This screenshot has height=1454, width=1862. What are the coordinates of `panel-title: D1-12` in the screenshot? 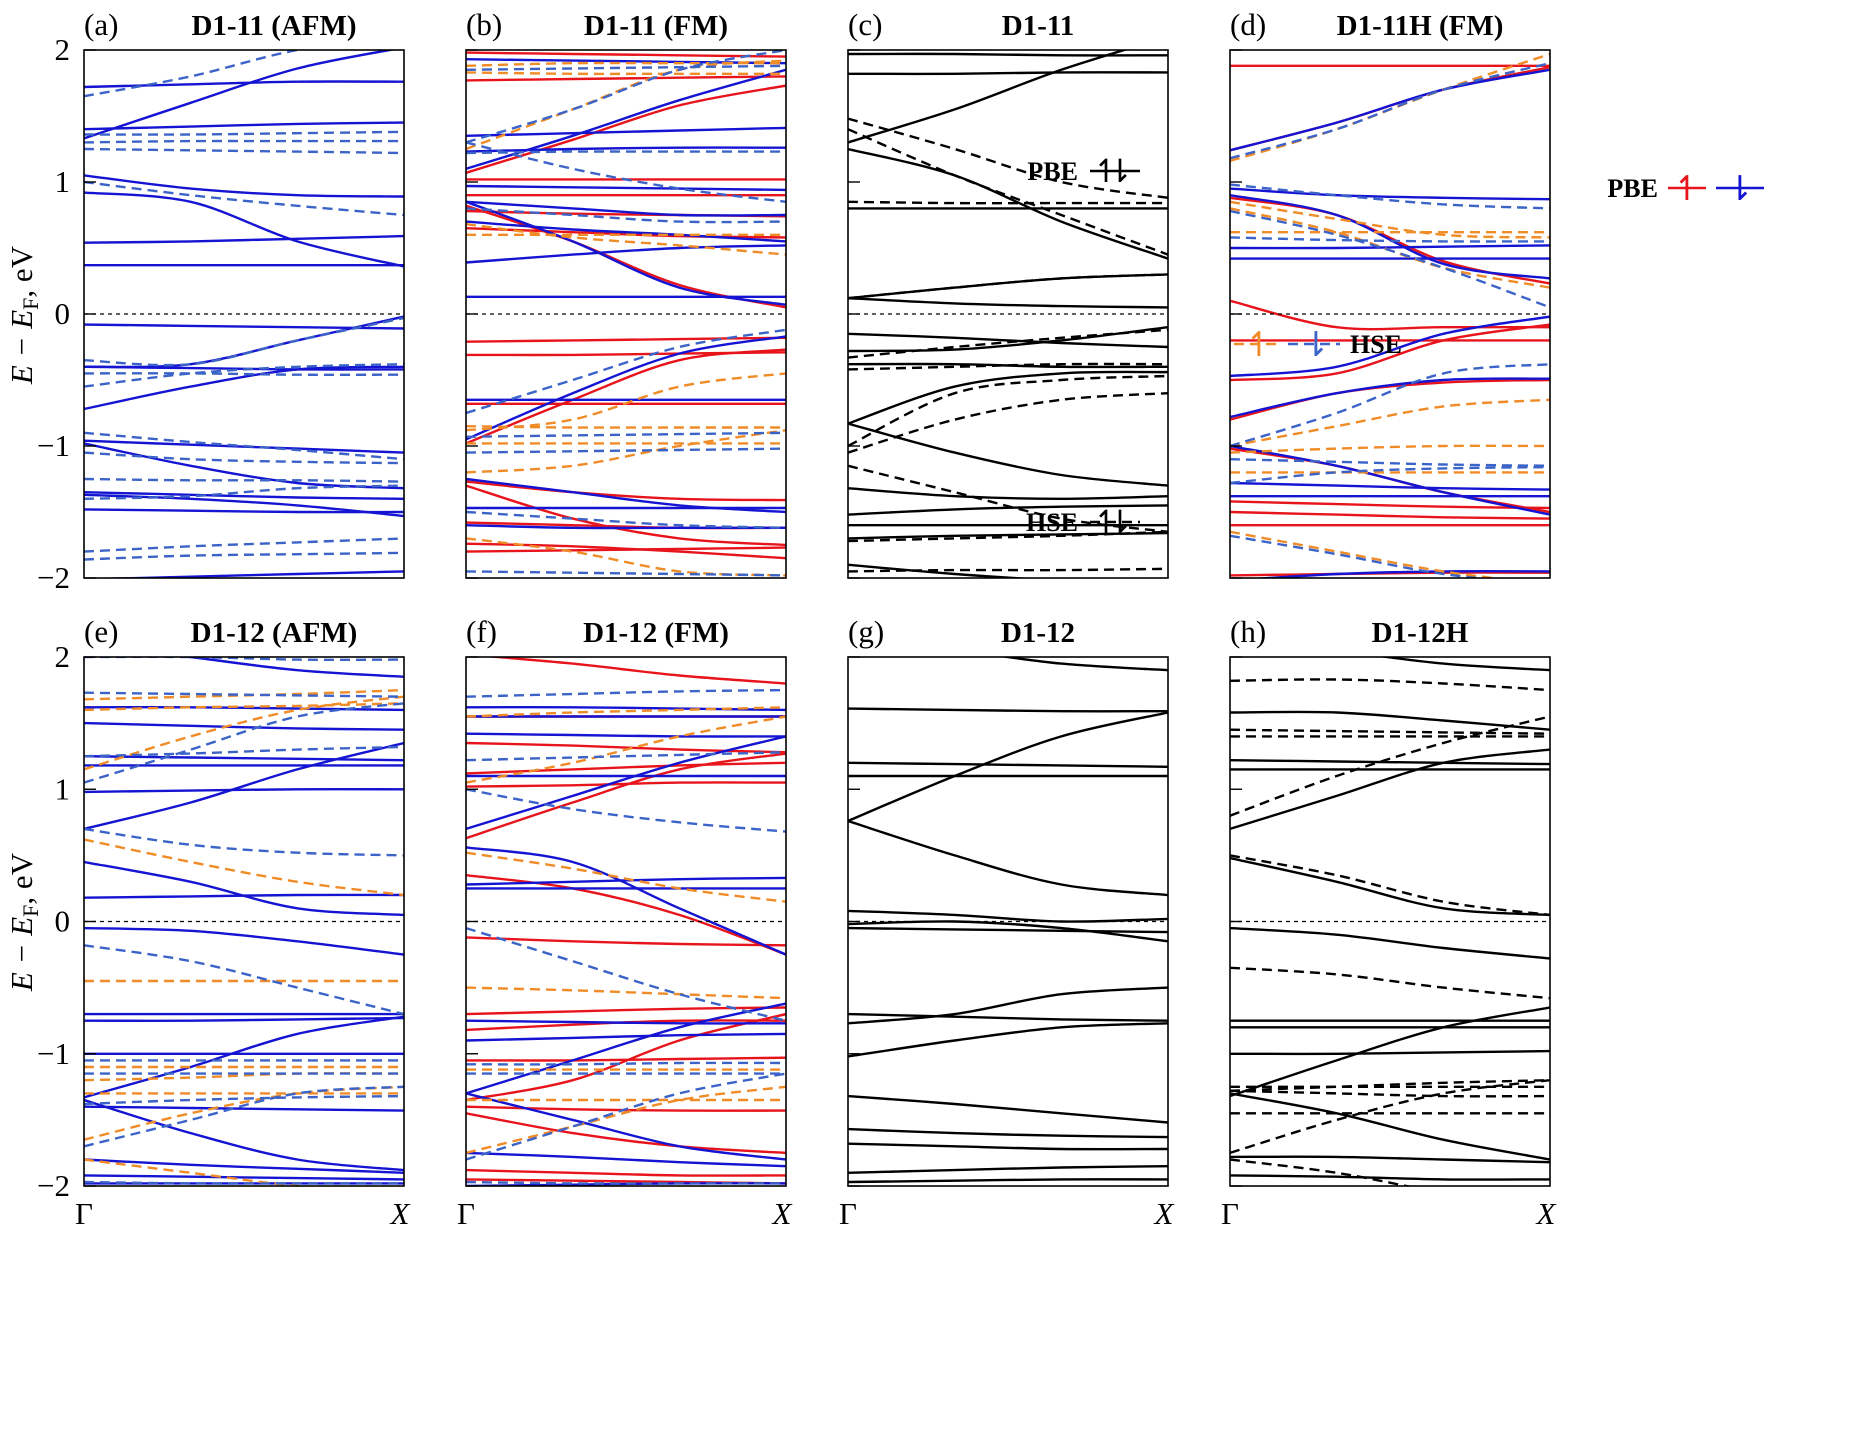 It's located at (1038, 633).